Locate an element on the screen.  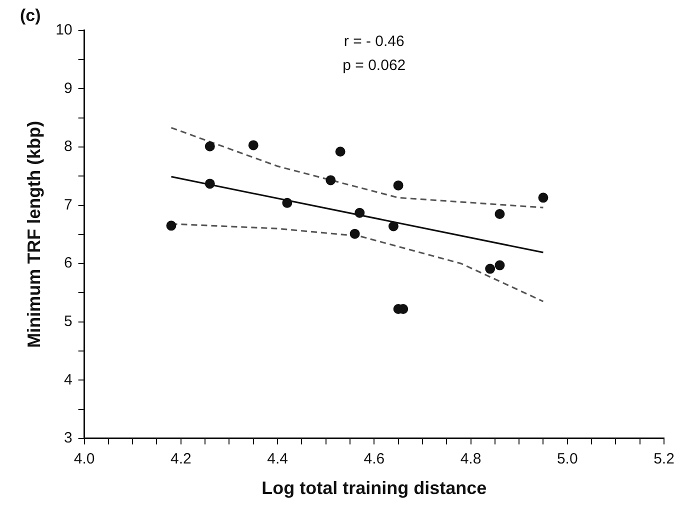
y-axis-title: Minimum TRF length (kbp) is located at coordinates (34, 234).